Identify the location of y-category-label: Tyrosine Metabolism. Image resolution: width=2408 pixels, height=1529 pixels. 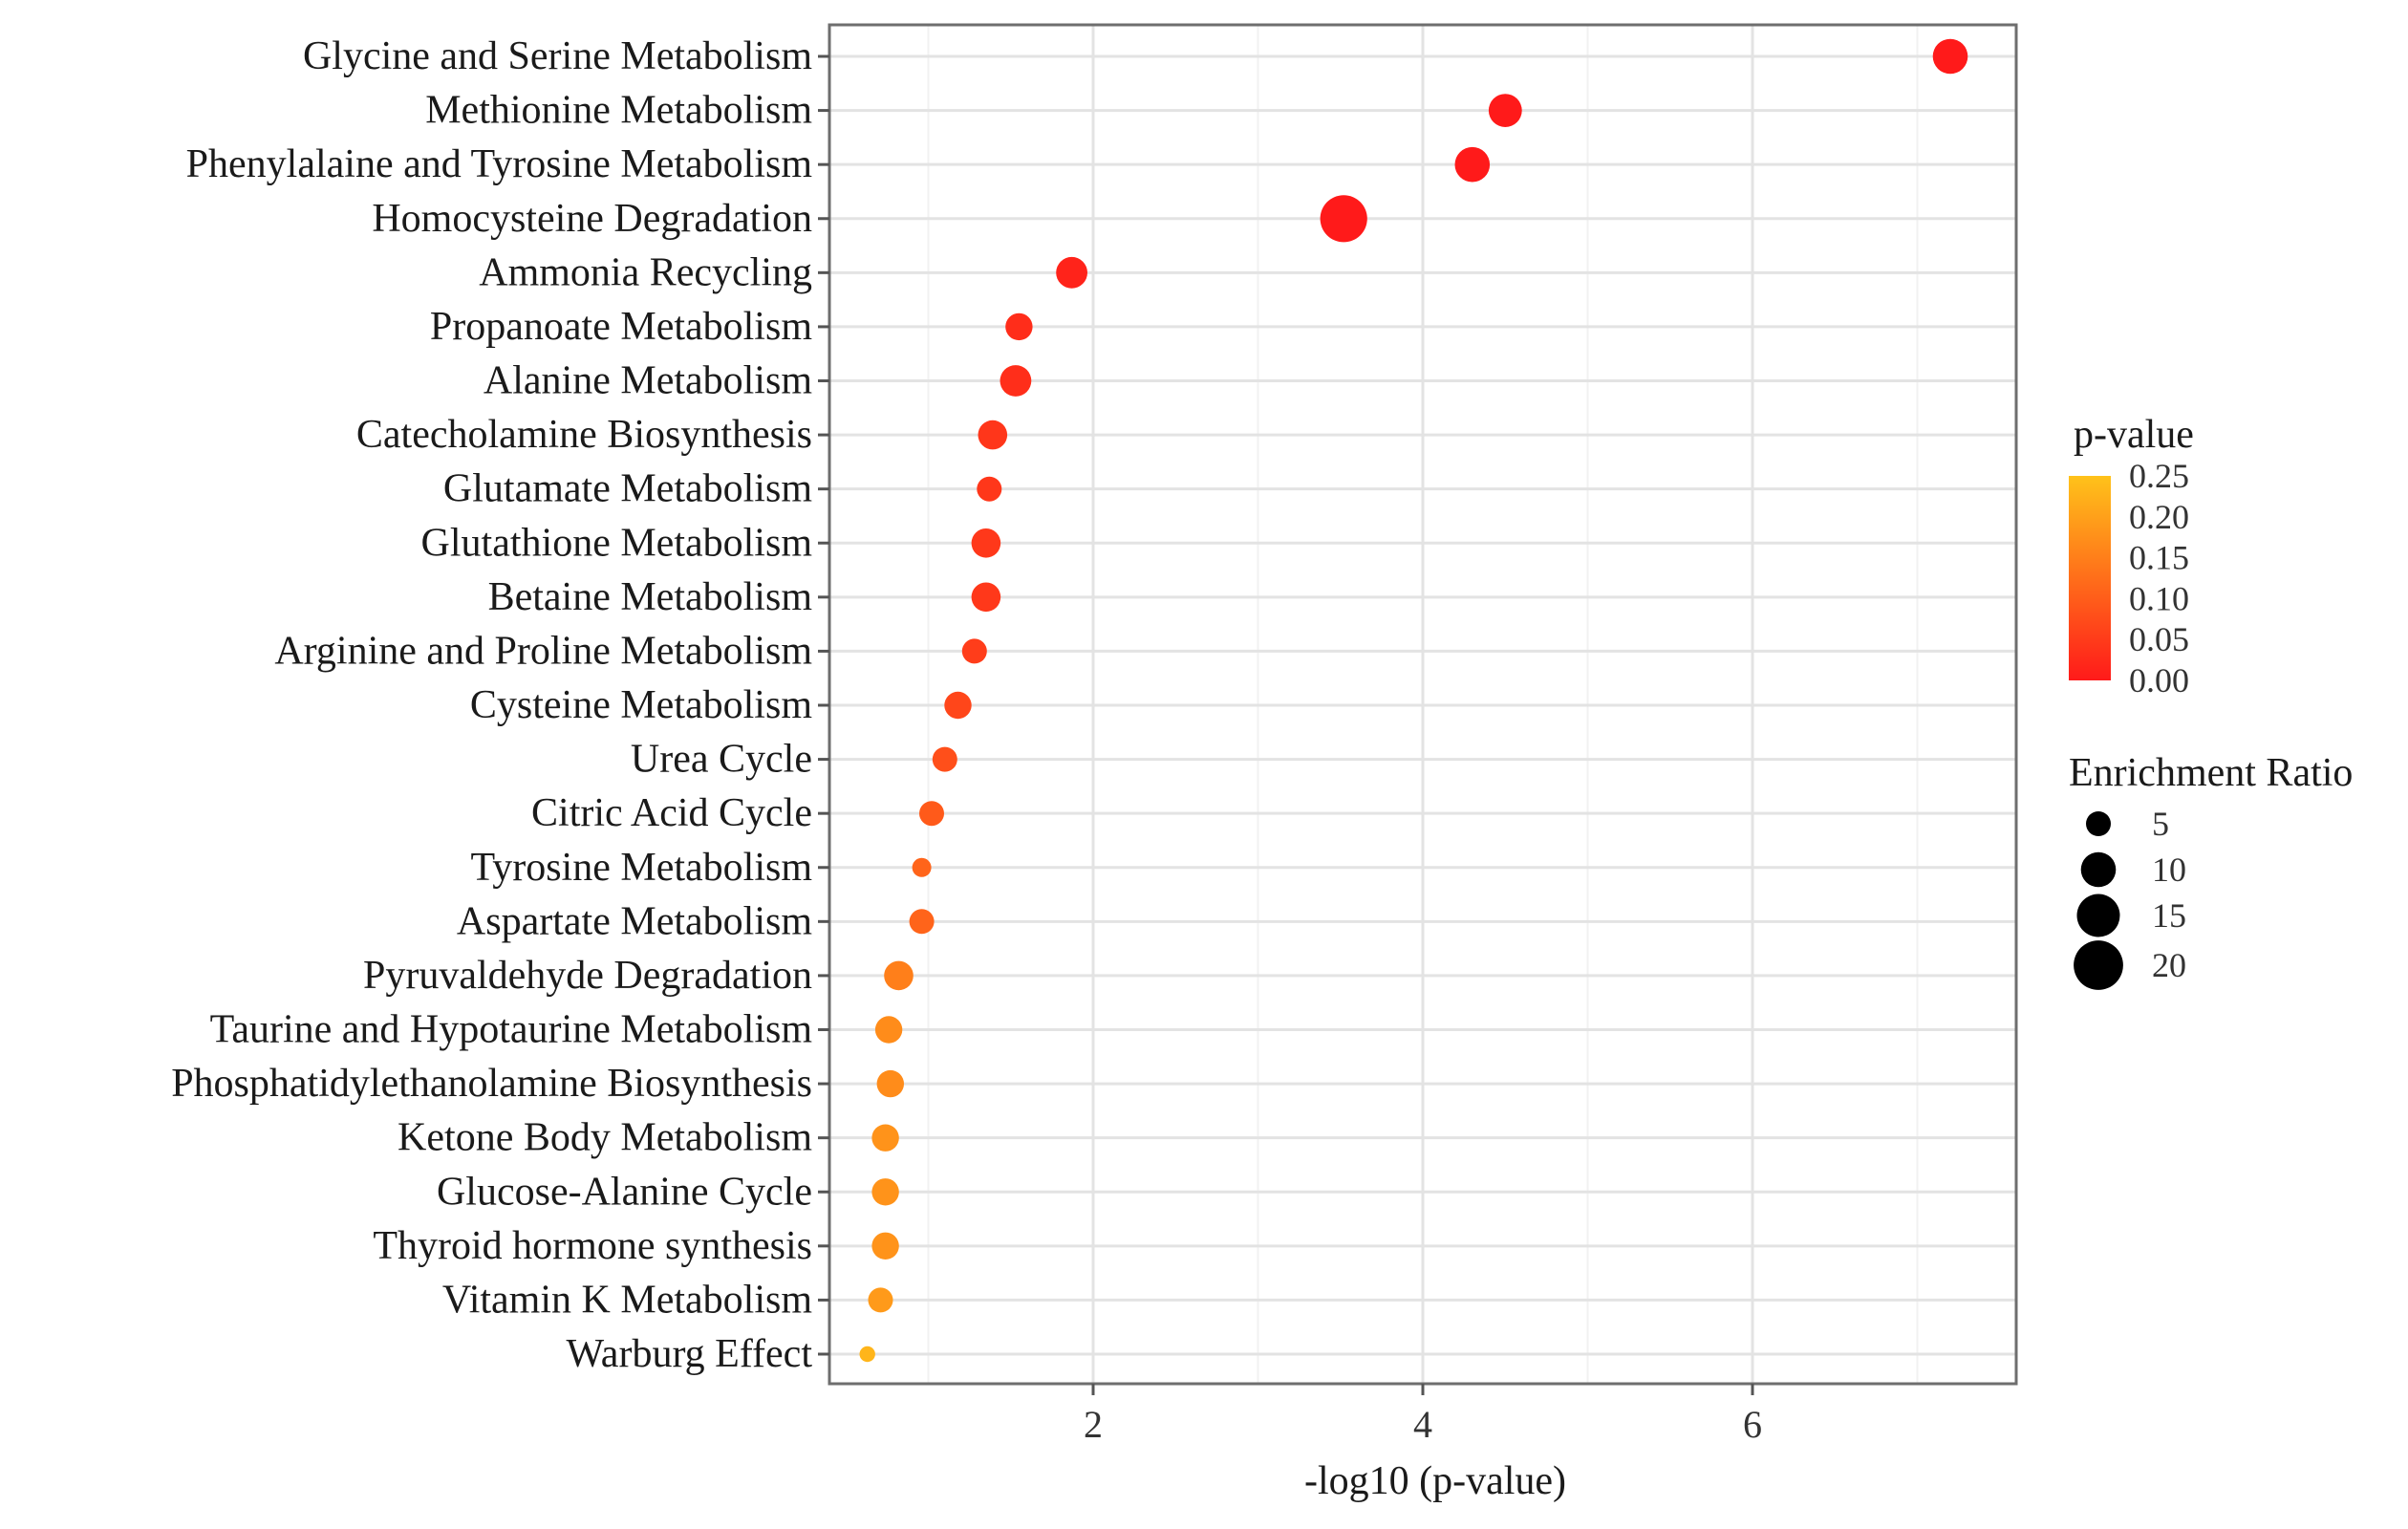
(641, 868).